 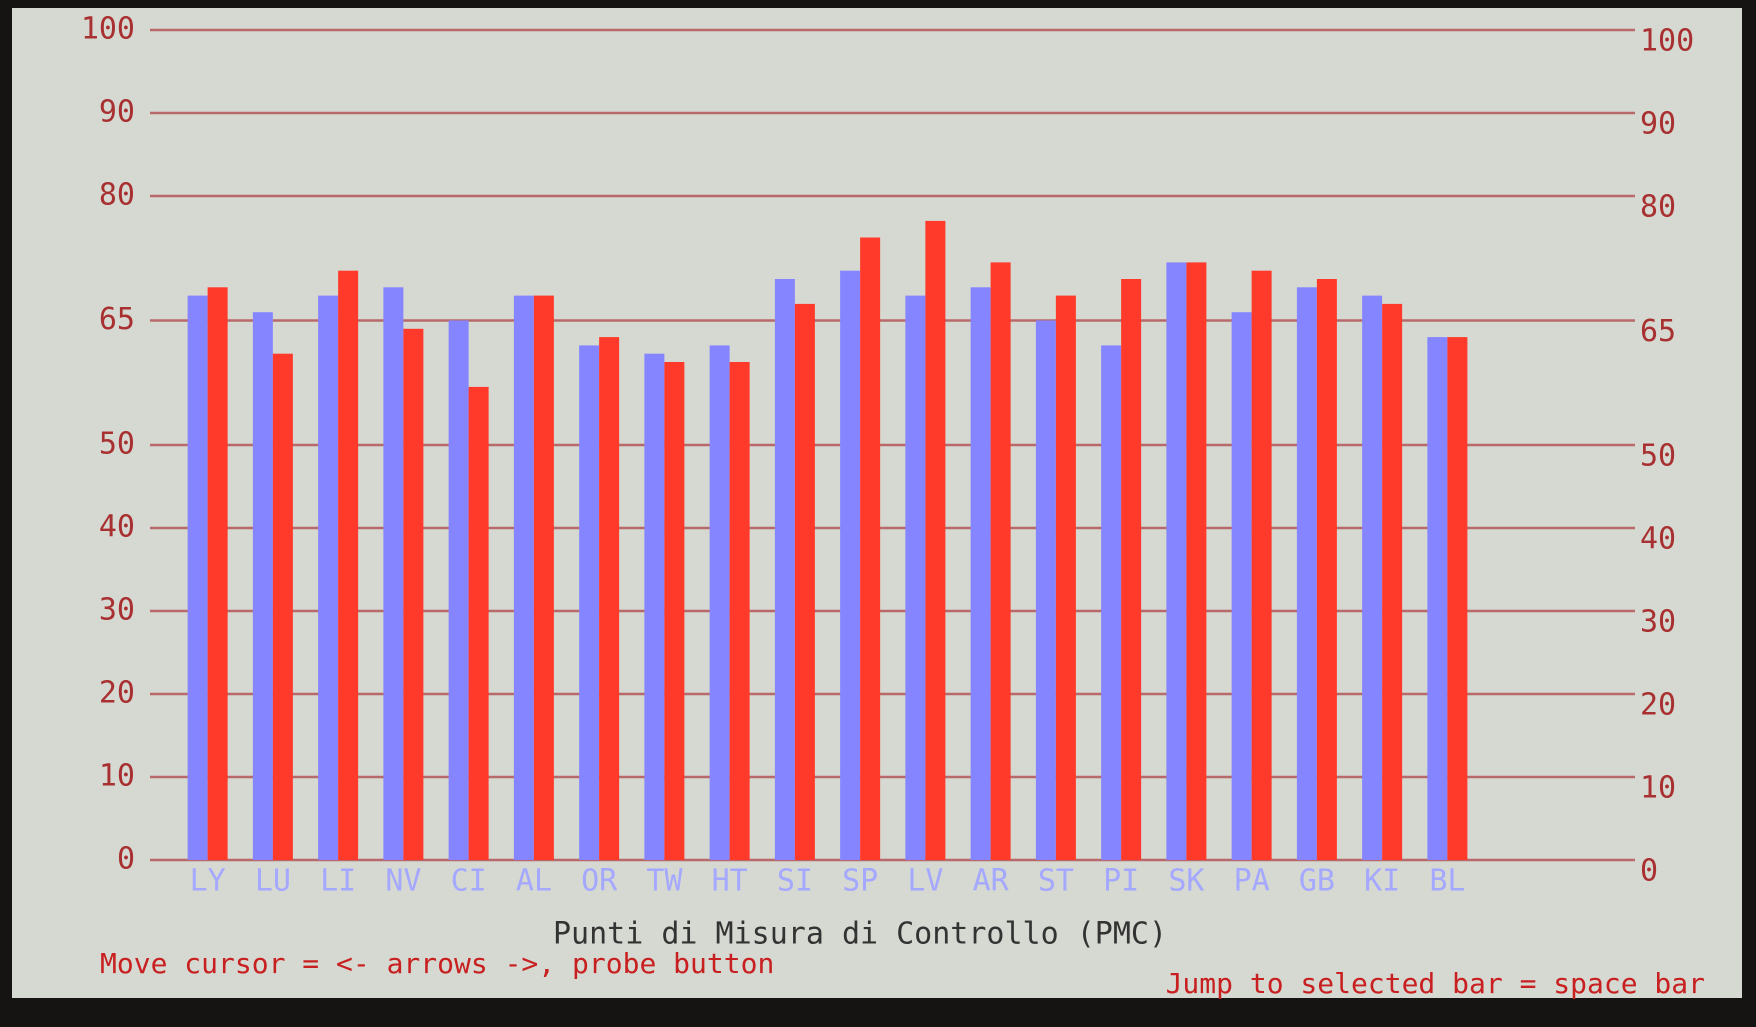 I want to click on y2-tick-label: 50, so click(x=1658, y=456).